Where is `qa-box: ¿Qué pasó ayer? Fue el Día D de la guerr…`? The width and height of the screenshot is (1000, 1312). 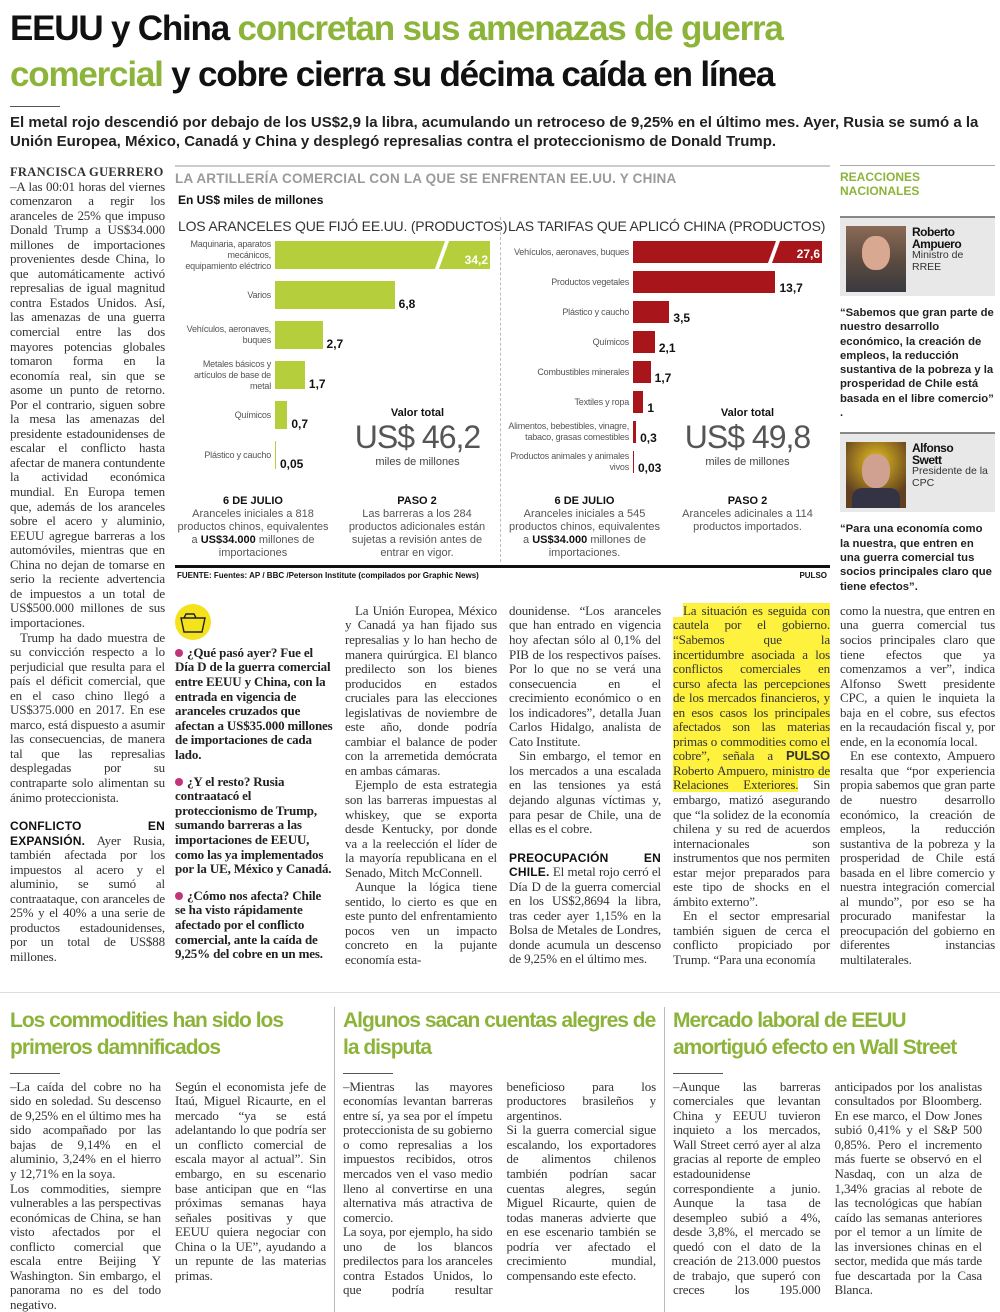
qa-box: ¿Qué pasó ayer? Fue el Día D de la guerr… is located at coordinates (254, 788).